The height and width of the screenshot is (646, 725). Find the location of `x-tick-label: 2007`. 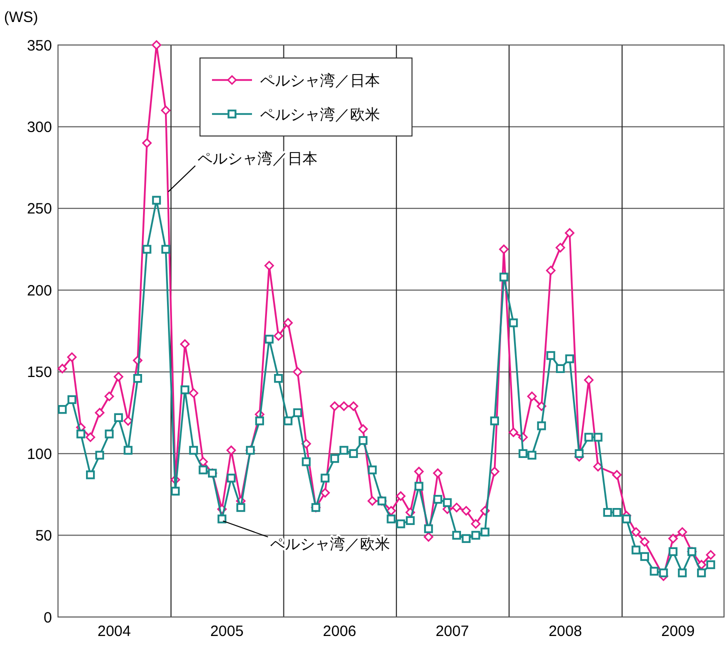

x-tick-label: 2007 is located at coordinates (452, 631).